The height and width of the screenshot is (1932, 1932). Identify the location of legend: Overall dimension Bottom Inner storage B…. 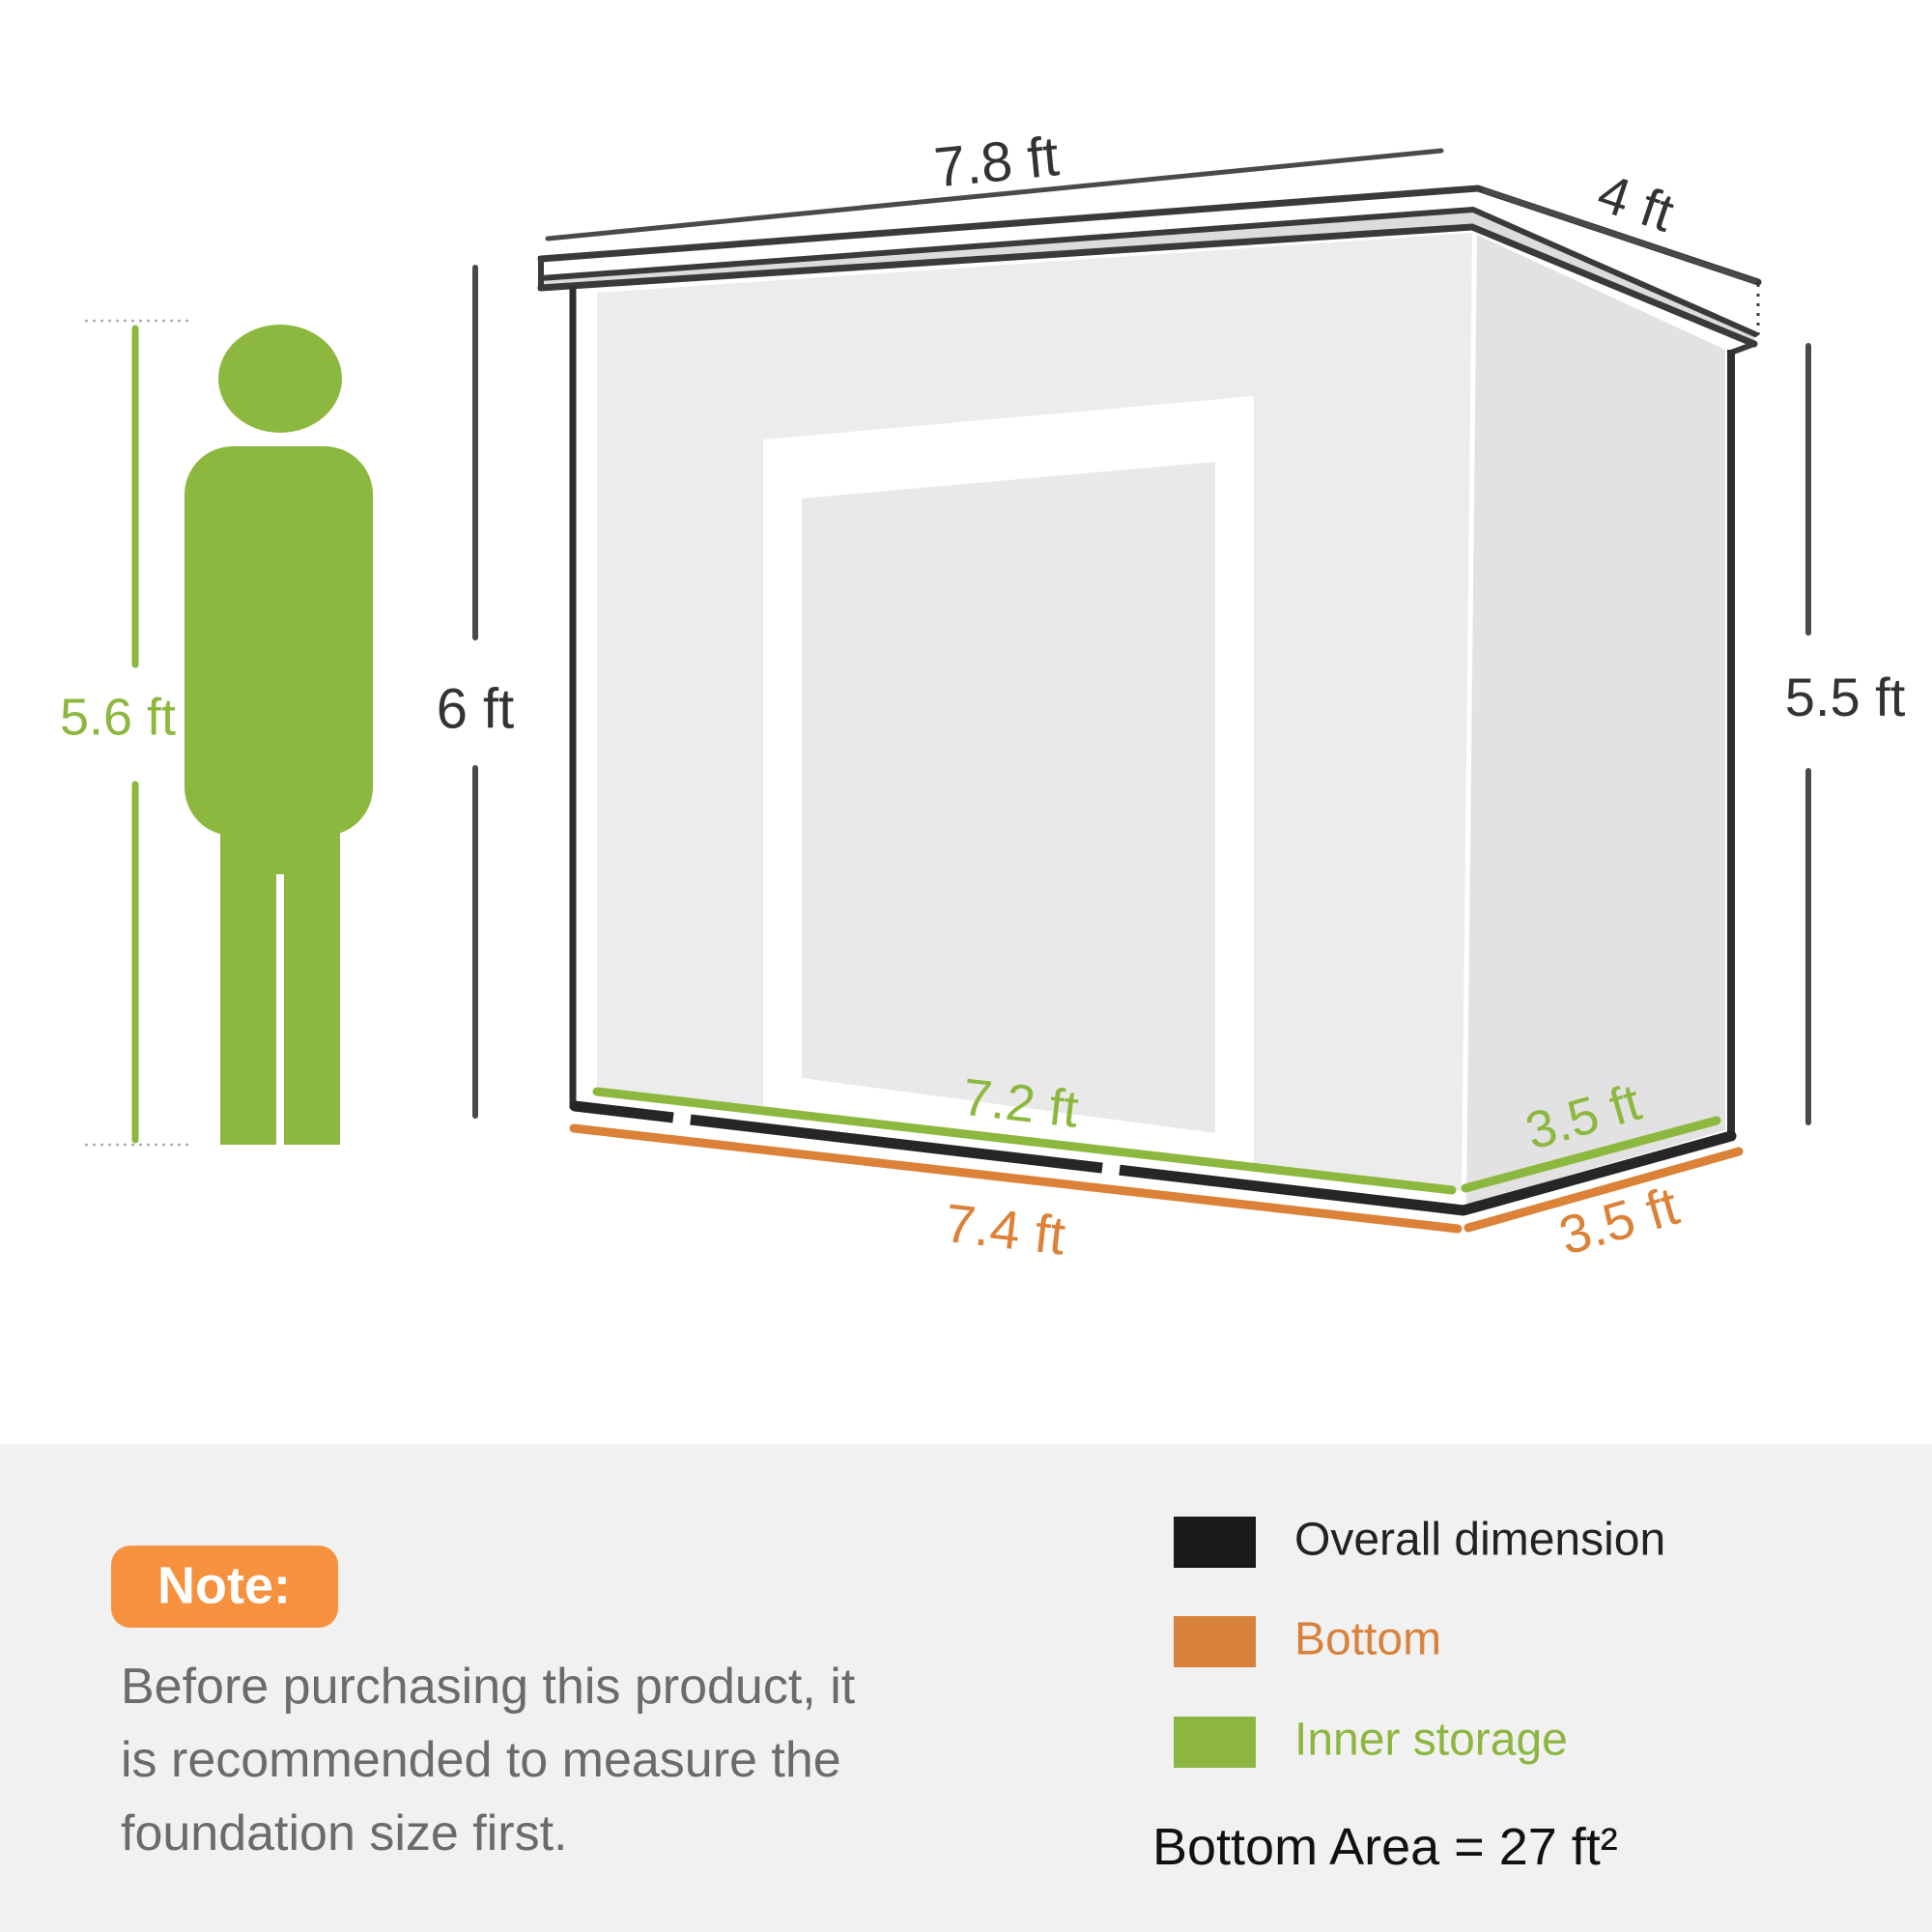
(1408, 1695).